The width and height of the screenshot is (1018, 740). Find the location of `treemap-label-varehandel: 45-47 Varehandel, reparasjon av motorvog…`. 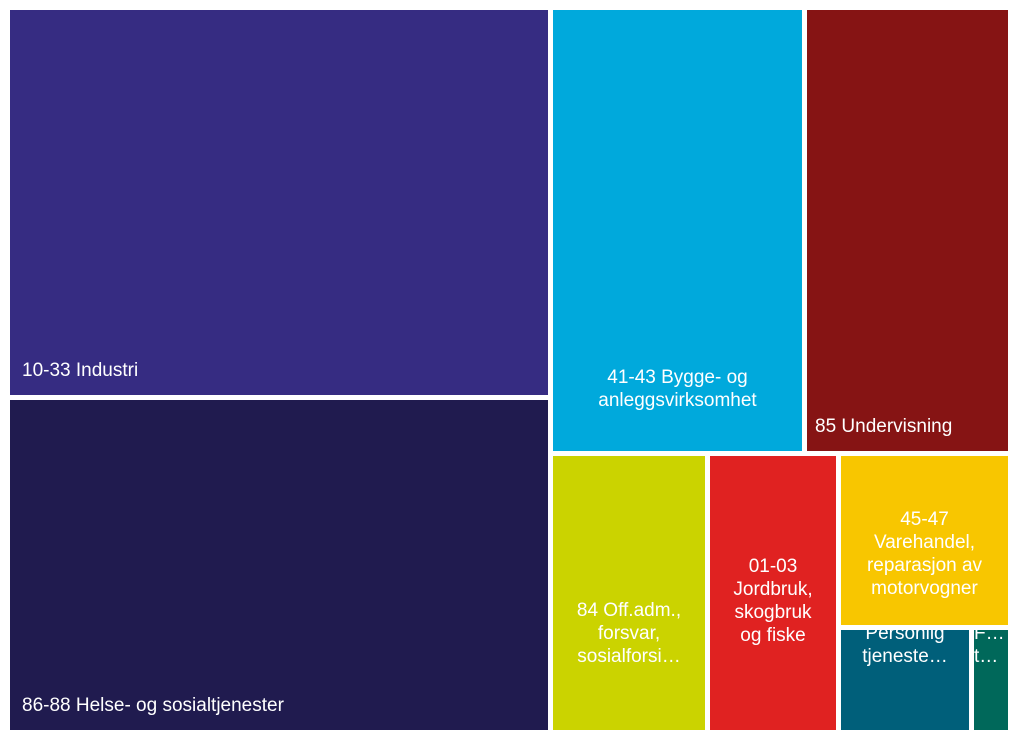

treemap-label-varehandel: 45-47 Varehandel, reparasjon av motorvog… is located at coordinates (924, 554).